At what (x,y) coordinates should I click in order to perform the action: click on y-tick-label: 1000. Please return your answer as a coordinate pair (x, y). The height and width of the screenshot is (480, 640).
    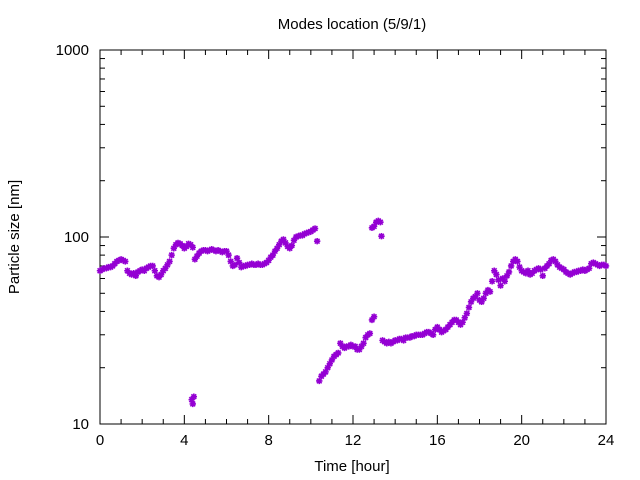
    Looking at the image, I should click on (72, 50).